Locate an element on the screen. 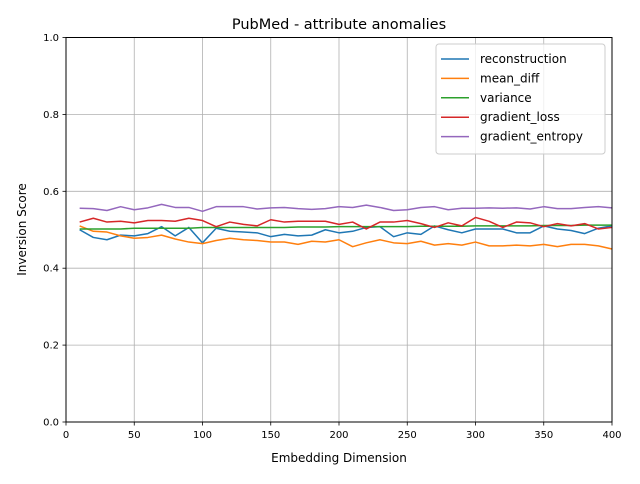  y-axis-ticks: 0.0 0.2 0.4 0.6 0.8 1.0 is located at coordinates (54, 231).